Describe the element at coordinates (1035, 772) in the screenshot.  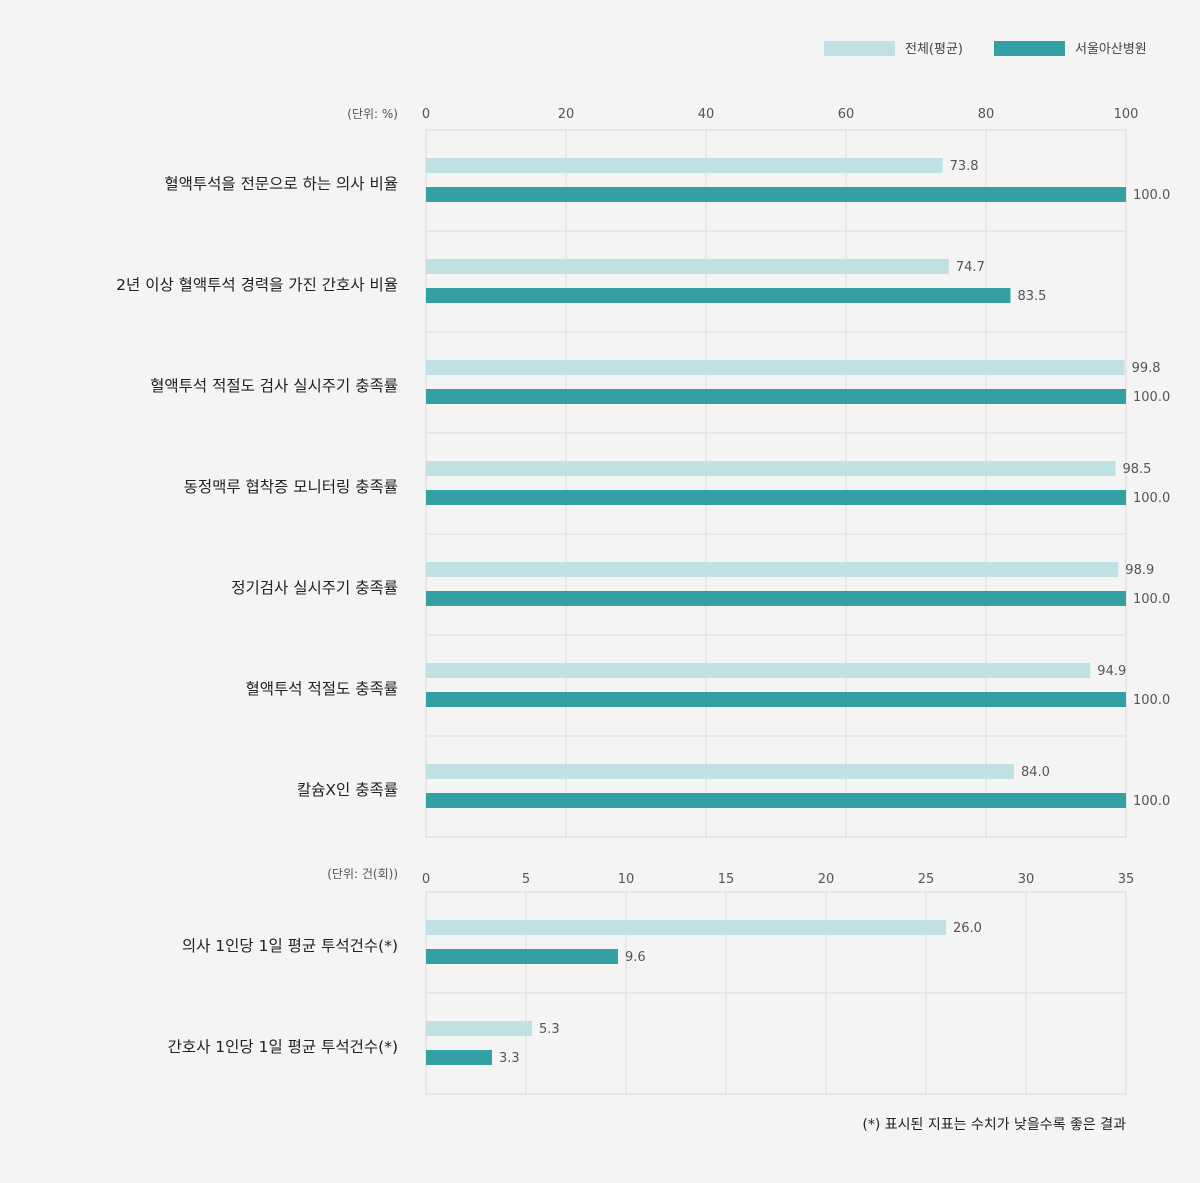
I see `data-label-overall: 84.0` at that location.